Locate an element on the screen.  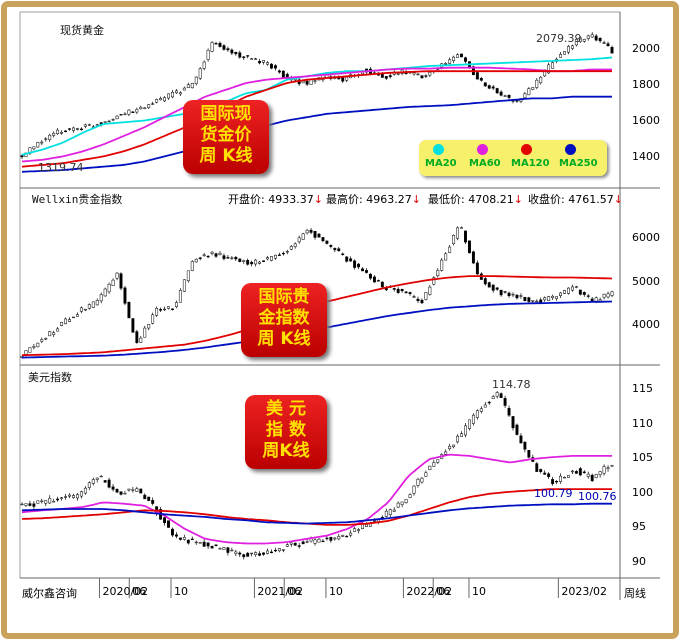
annotation-usd-high: 114.78 is located at coordinates (511, 384).